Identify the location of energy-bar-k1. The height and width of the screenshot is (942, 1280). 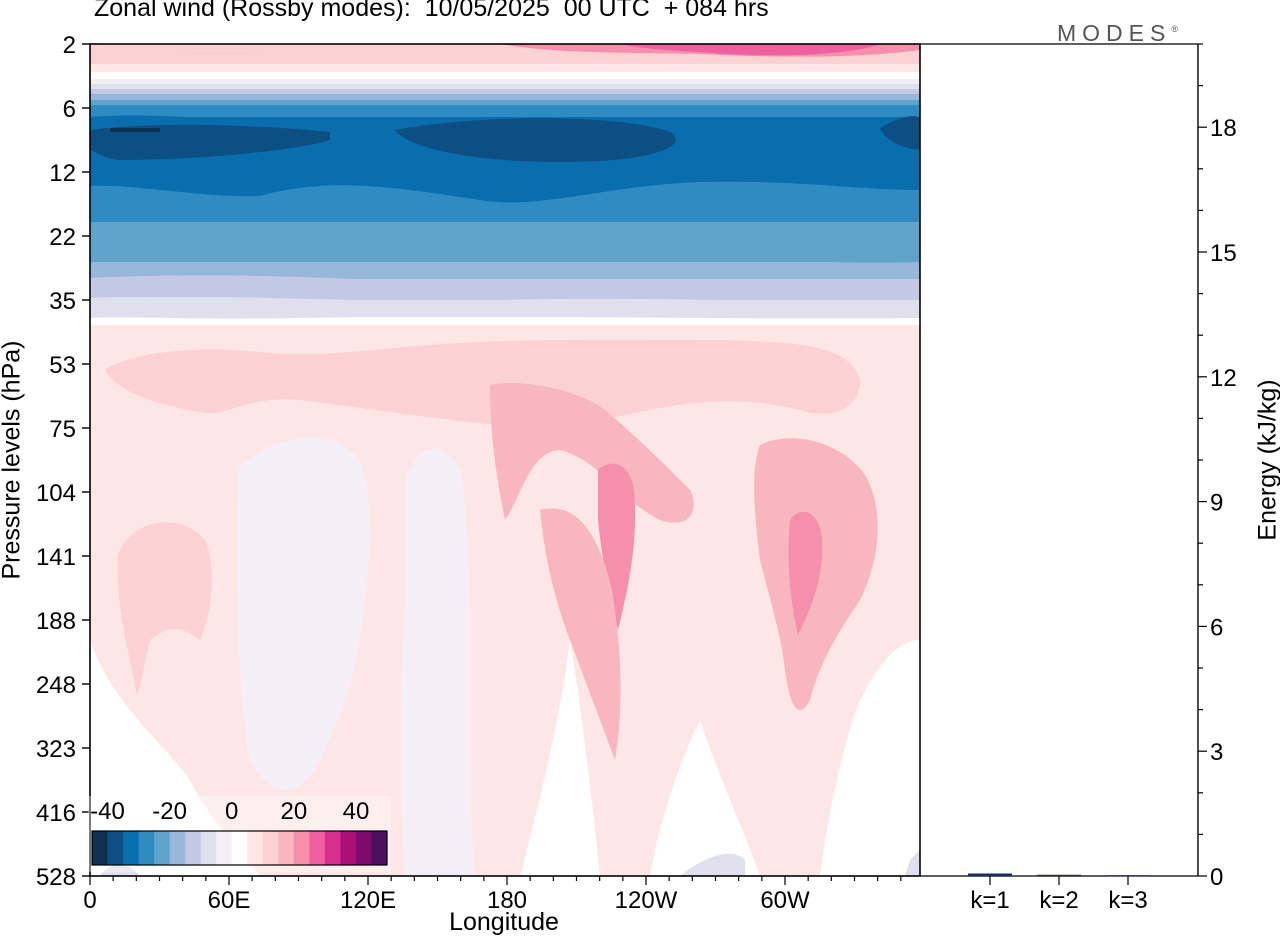
(990, 874).